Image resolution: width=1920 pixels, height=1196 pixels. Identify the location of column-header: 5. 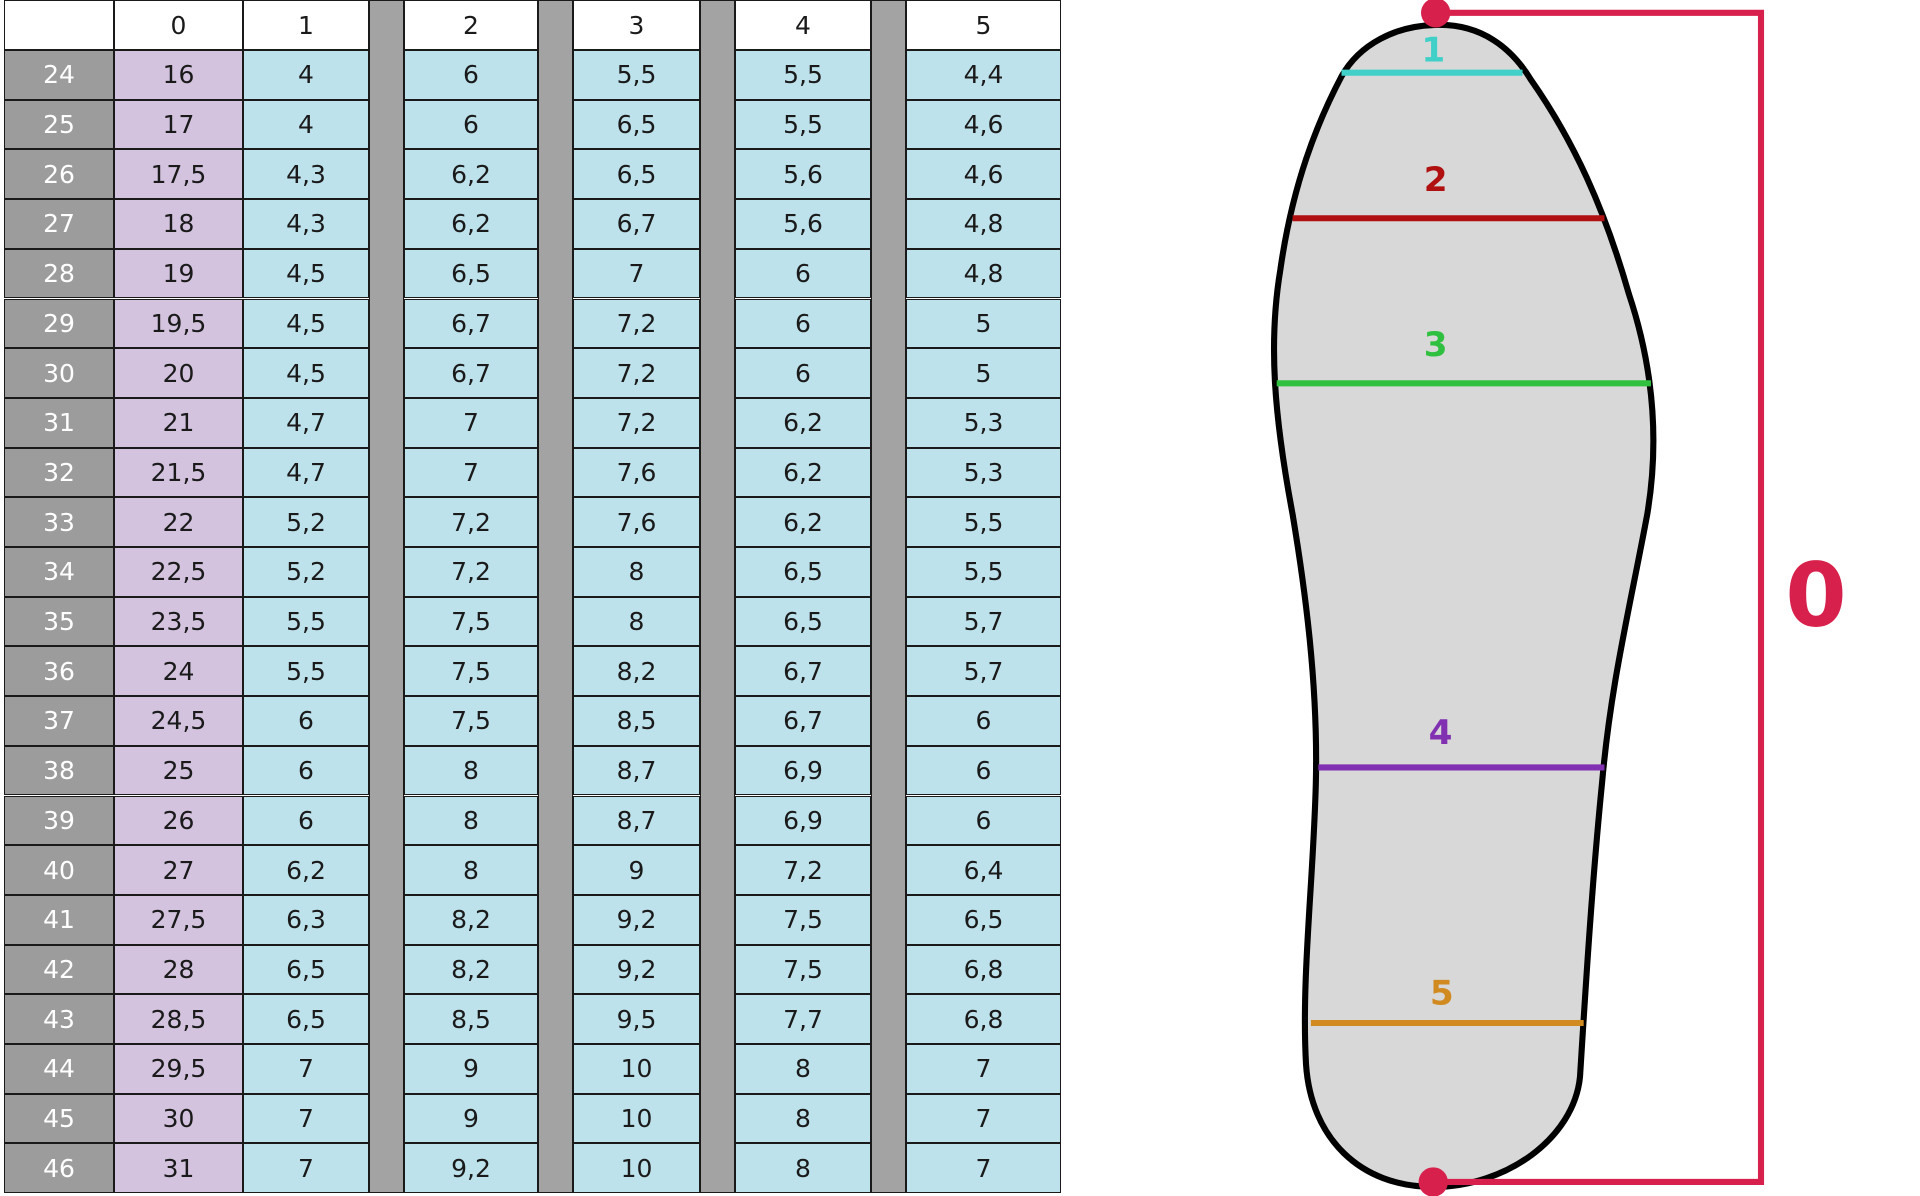
(983, 25).